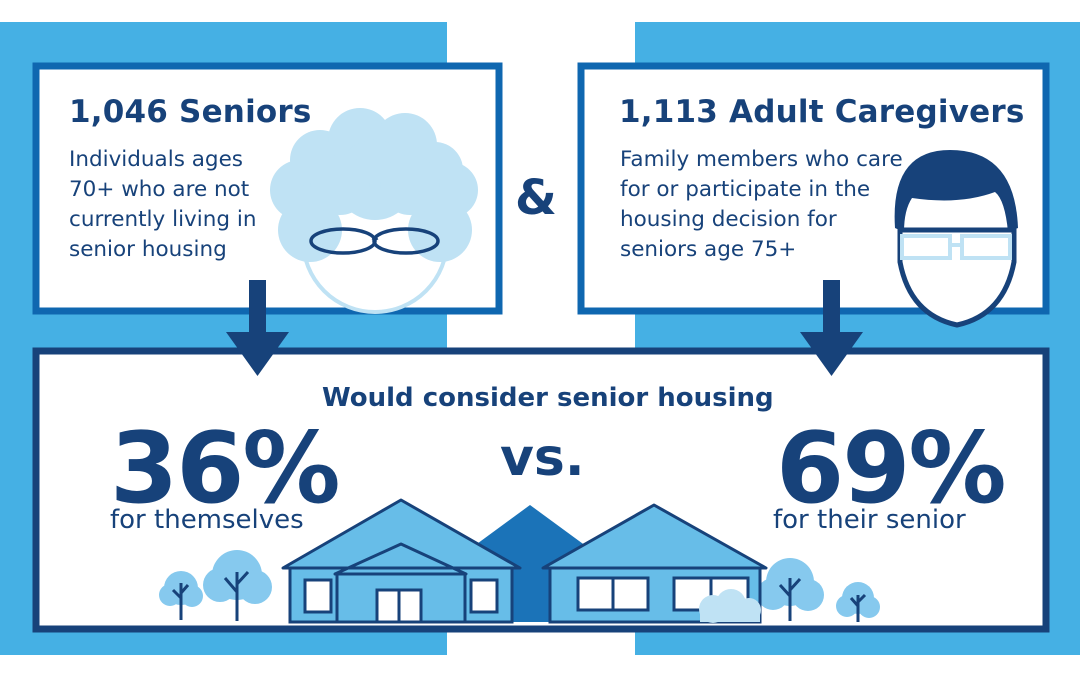 The width and height of the screenshot is (1080, 675). What do you see at coordinates (148, 249) in the screenshot?
I see `seniors-description-line: senior housing` at bounding box center [148, 249].